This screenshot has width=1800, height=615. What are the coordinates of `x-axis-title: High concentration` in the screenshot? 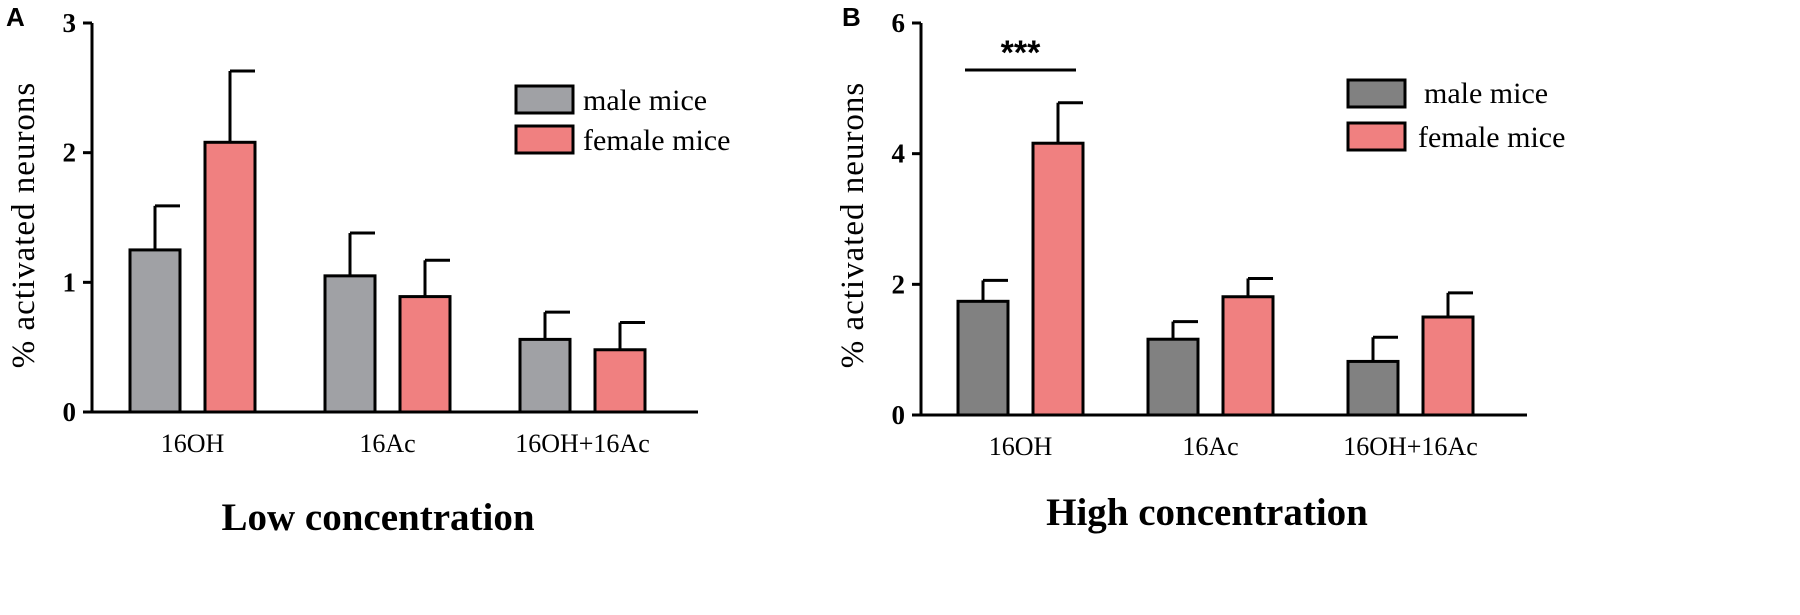 It's located at (1207, 512).